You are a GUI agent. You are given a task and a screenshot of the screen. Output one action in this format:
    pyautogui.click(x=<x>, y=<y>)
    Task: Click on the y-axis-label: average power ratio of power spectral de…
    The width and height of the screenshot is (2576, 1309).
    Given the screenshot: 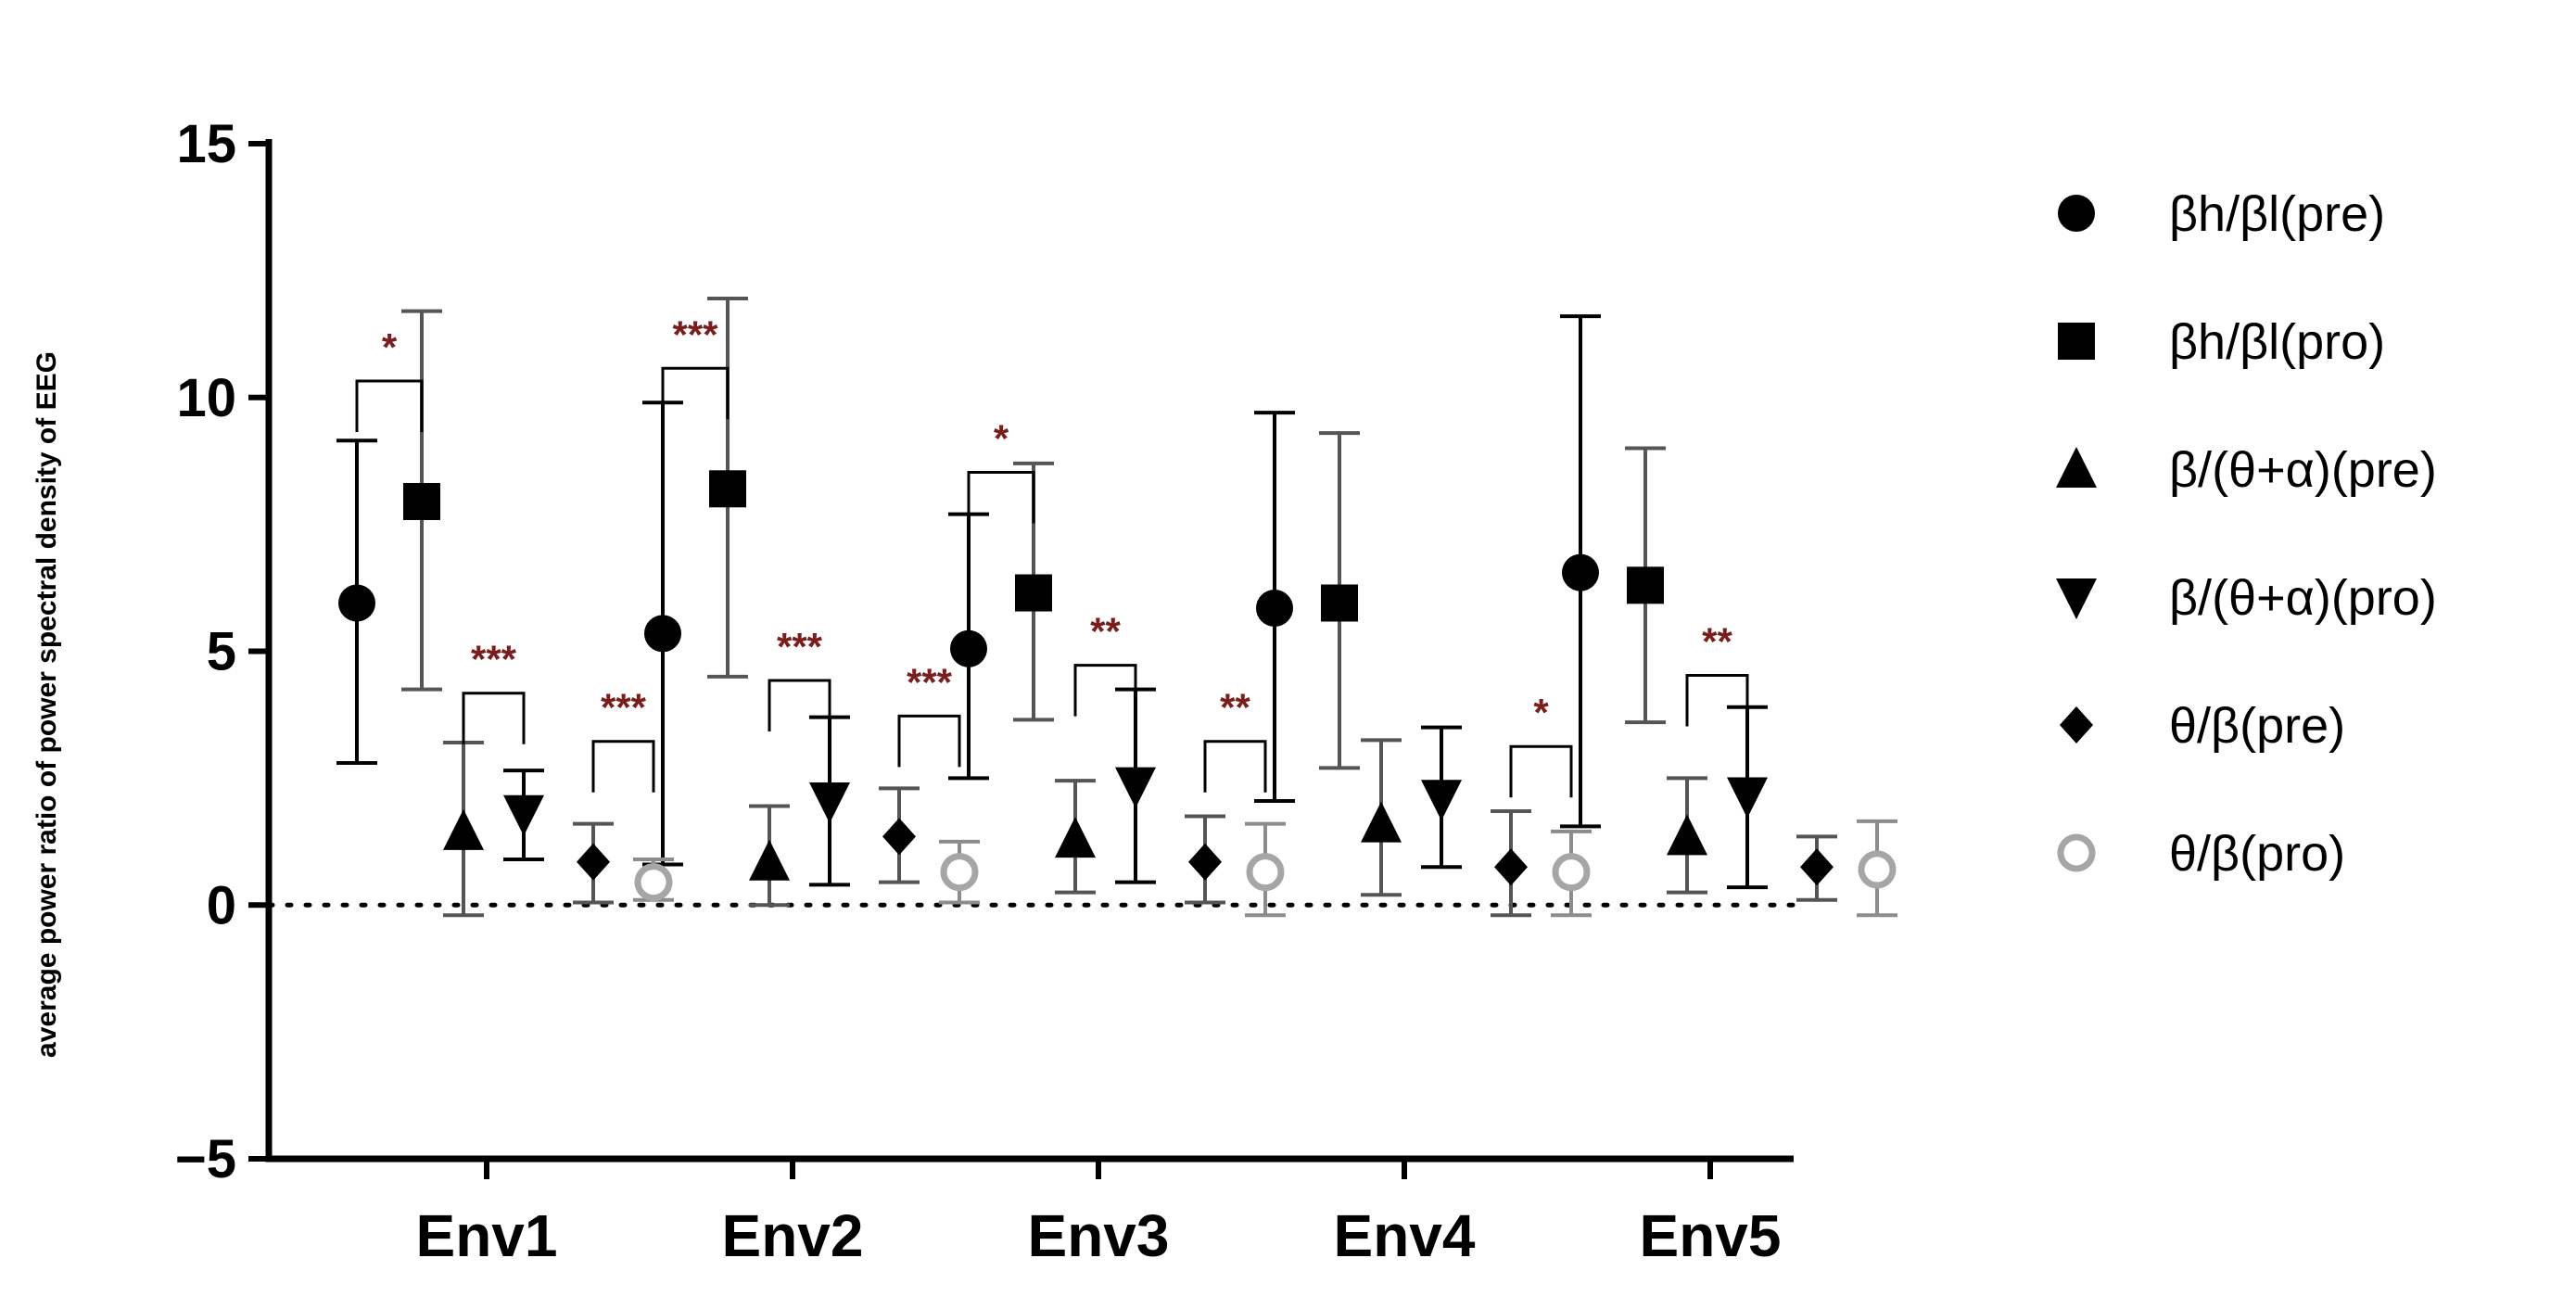 What is the action you would take?
    pyautogui.click(x=47, y=704)
    